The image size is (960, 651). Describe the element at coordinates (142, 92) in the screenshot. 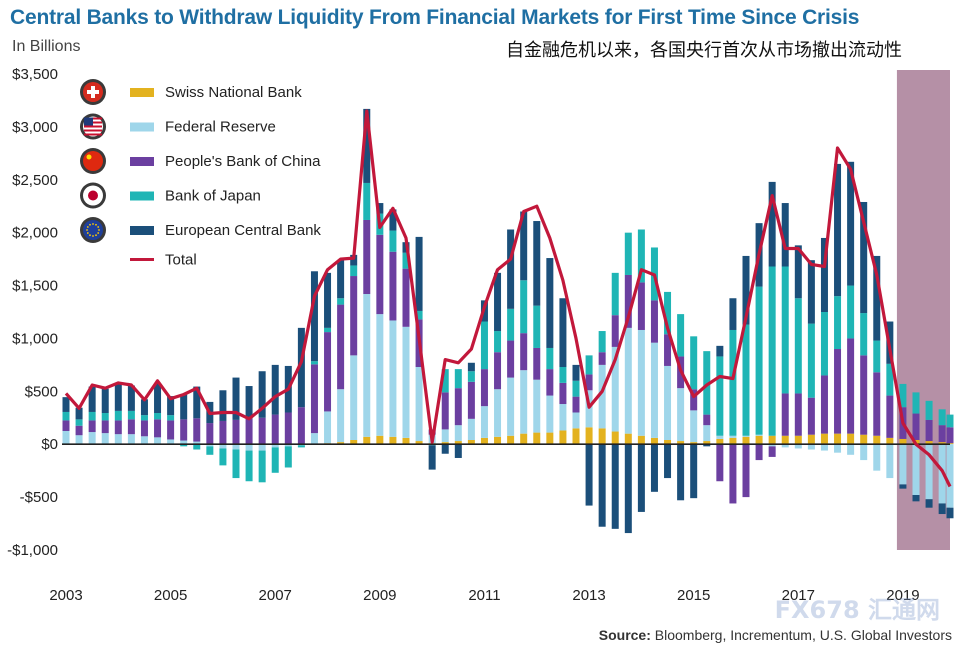

I see `legend-swatch-snb` at that location.